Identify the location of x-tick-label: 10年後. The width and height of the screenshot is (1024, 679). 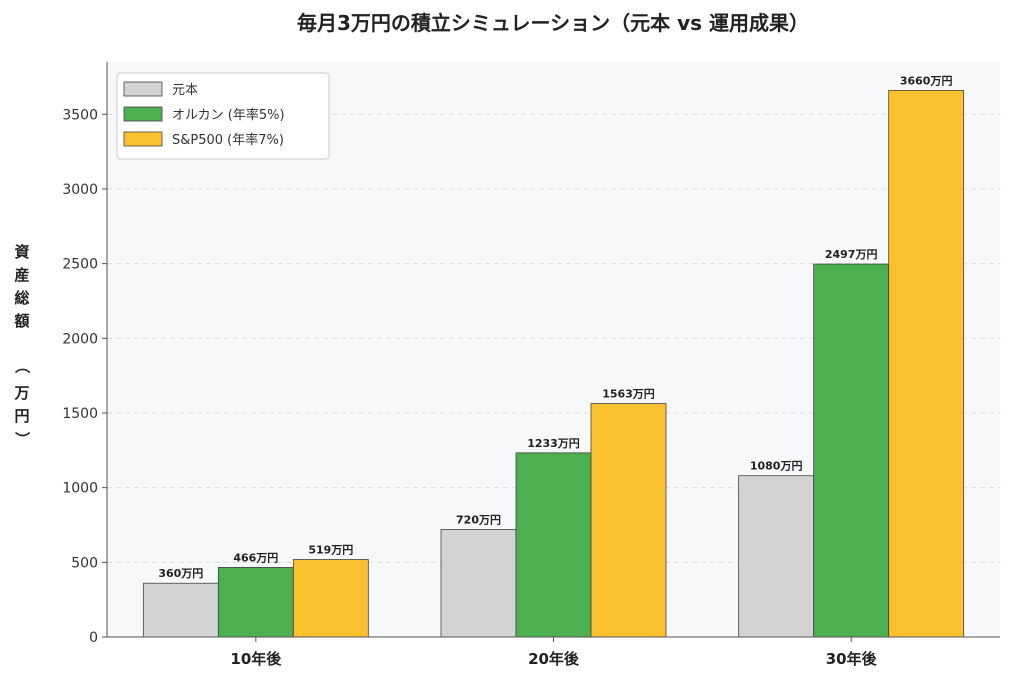
(256, 659).